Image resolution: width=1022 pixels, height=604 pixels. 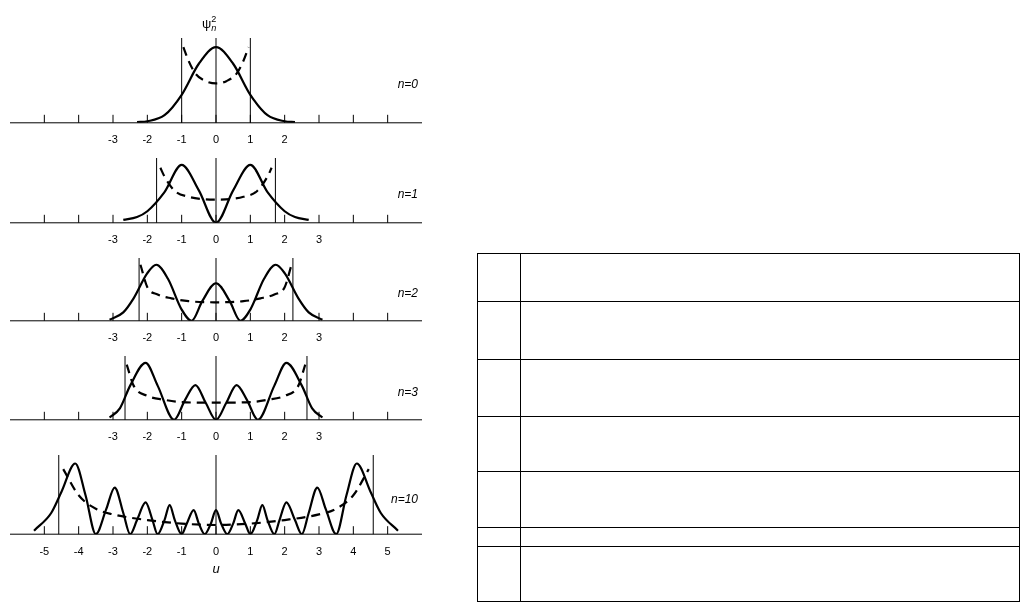 What do you see at coordinates (44, 550) in the screenshot?
I see `x-tick-label: -5` at bounding box center [44, 550].